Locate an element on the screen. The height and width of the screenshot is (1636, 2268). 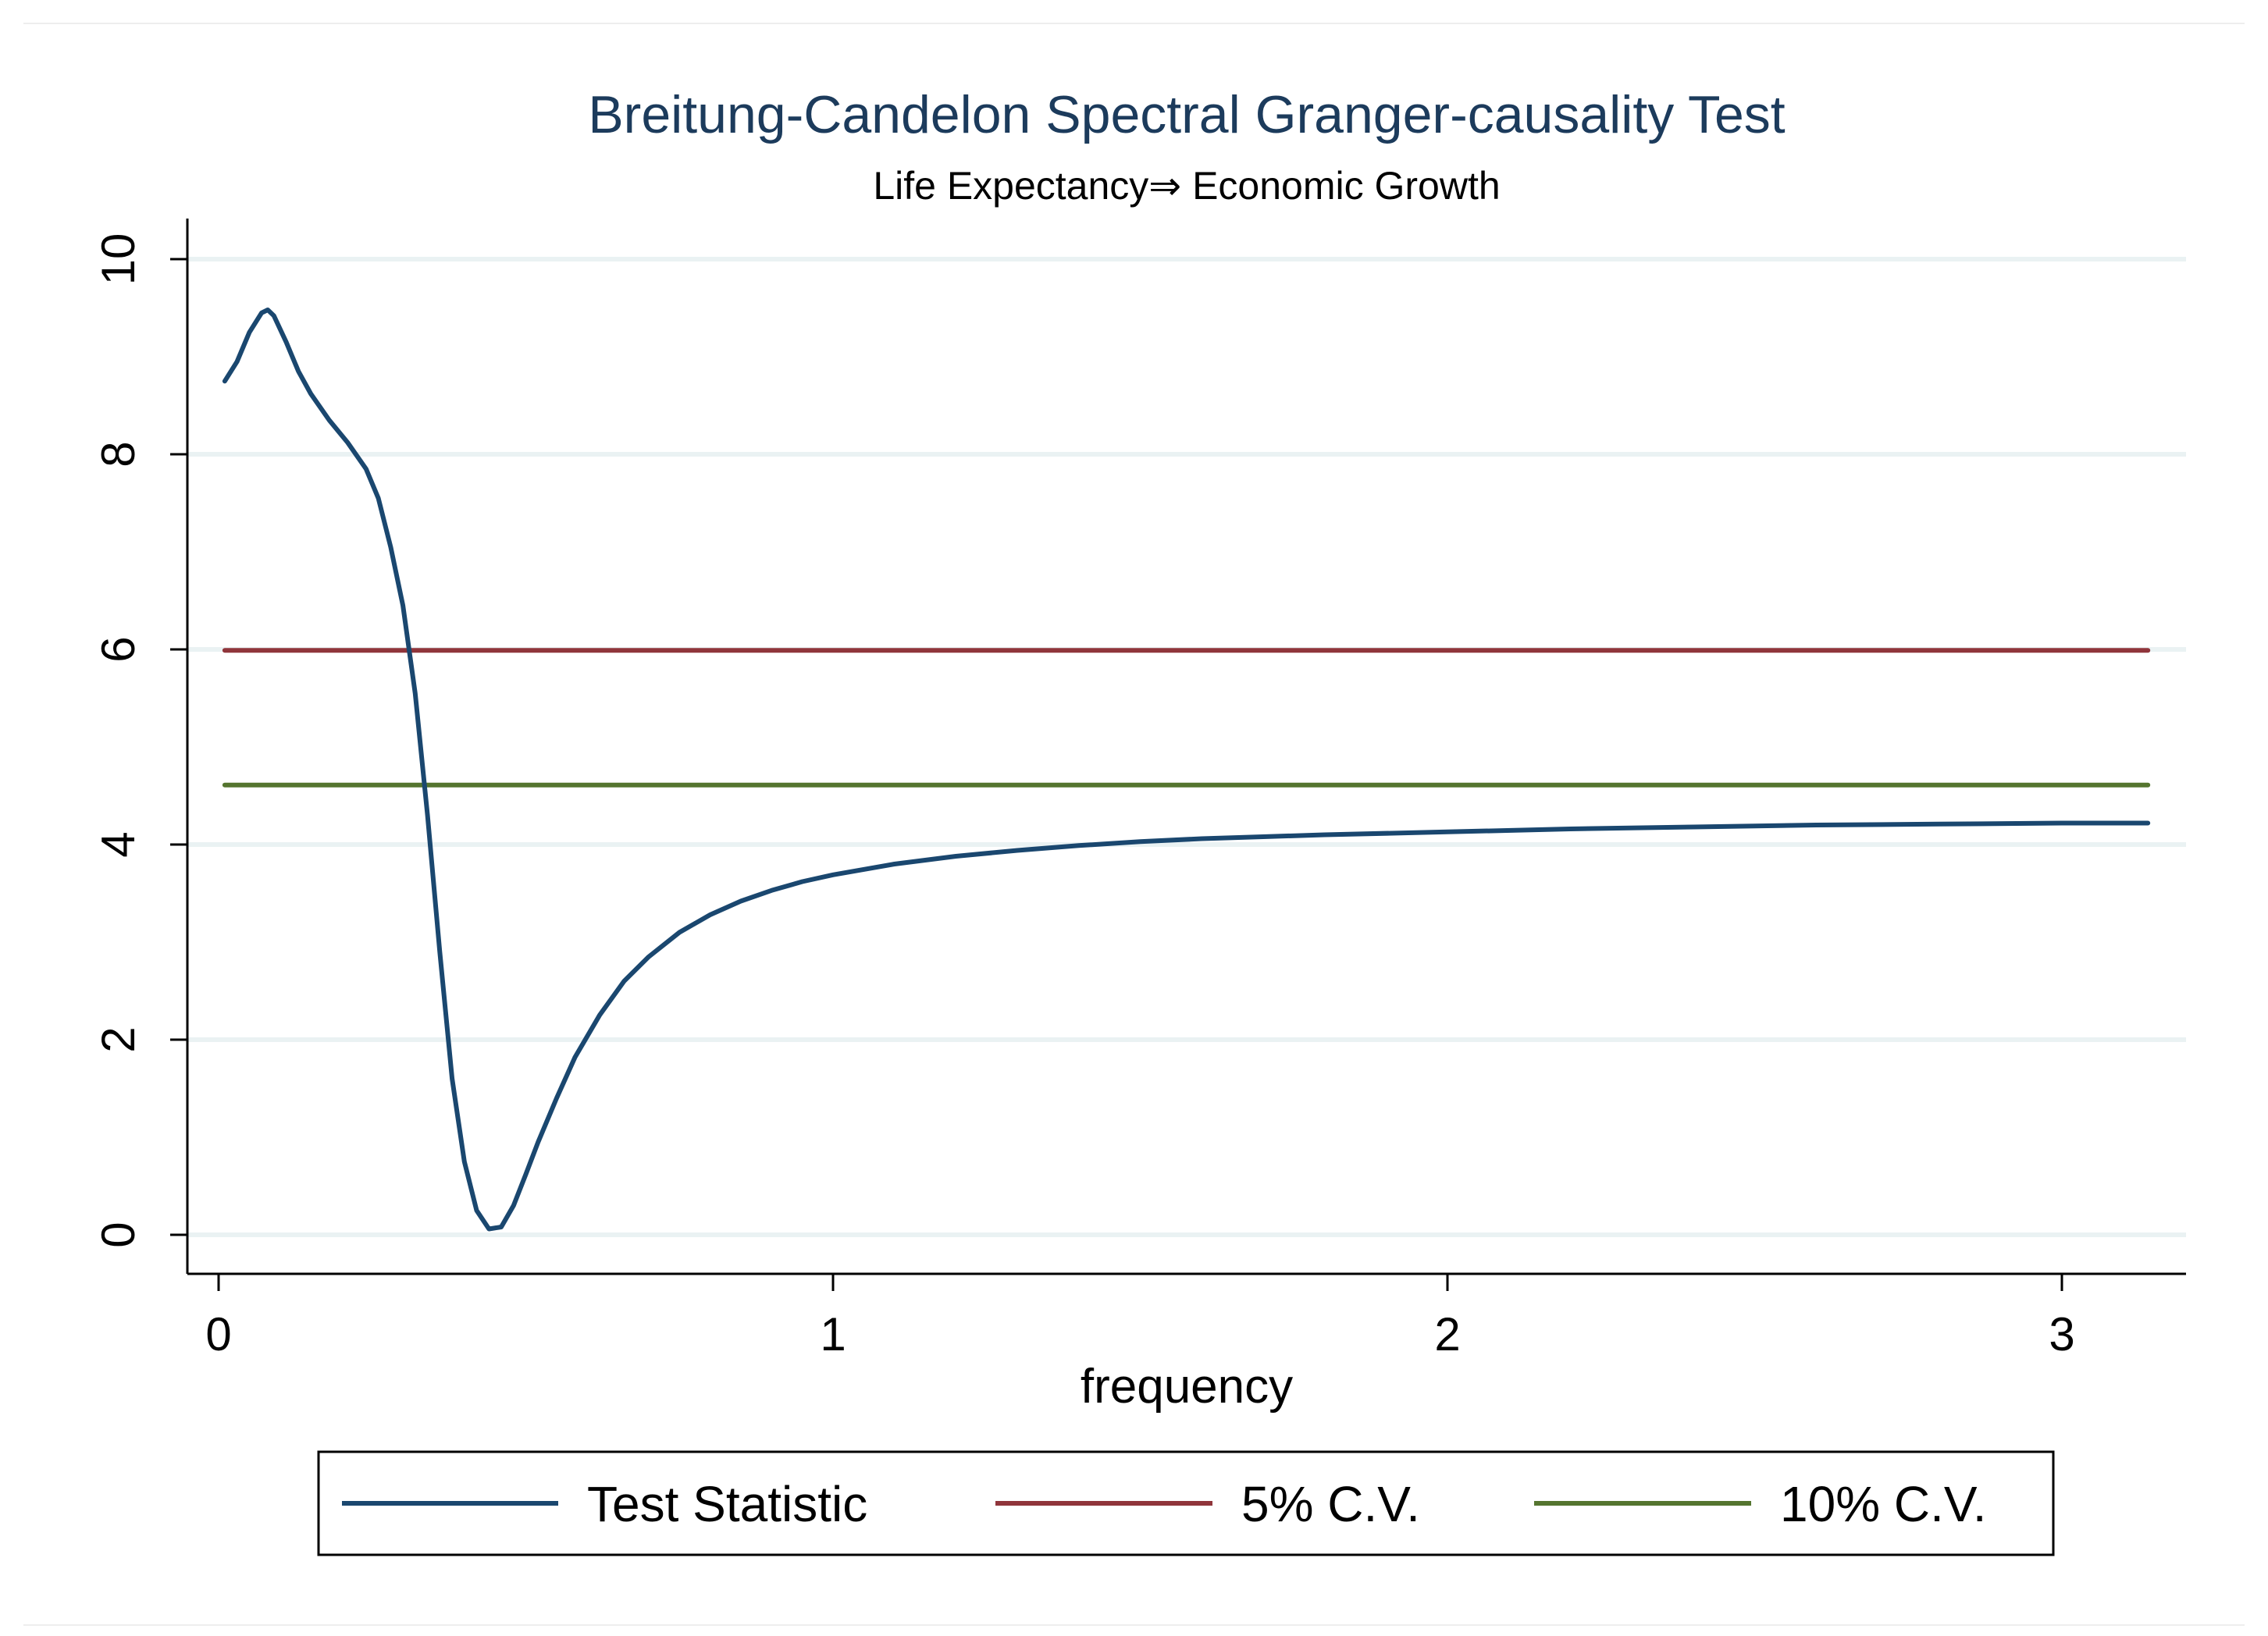
x-axis-title: frequency is located at coordinates (1187, 1387).